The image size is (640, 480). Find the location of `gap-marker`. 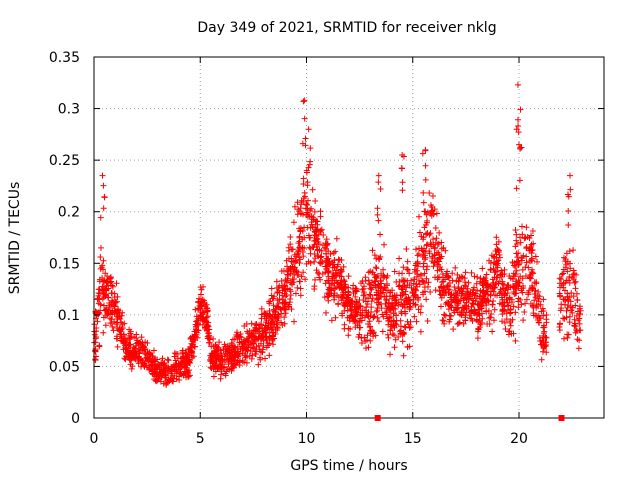

gap-marker is located at coordinates (377, 418).